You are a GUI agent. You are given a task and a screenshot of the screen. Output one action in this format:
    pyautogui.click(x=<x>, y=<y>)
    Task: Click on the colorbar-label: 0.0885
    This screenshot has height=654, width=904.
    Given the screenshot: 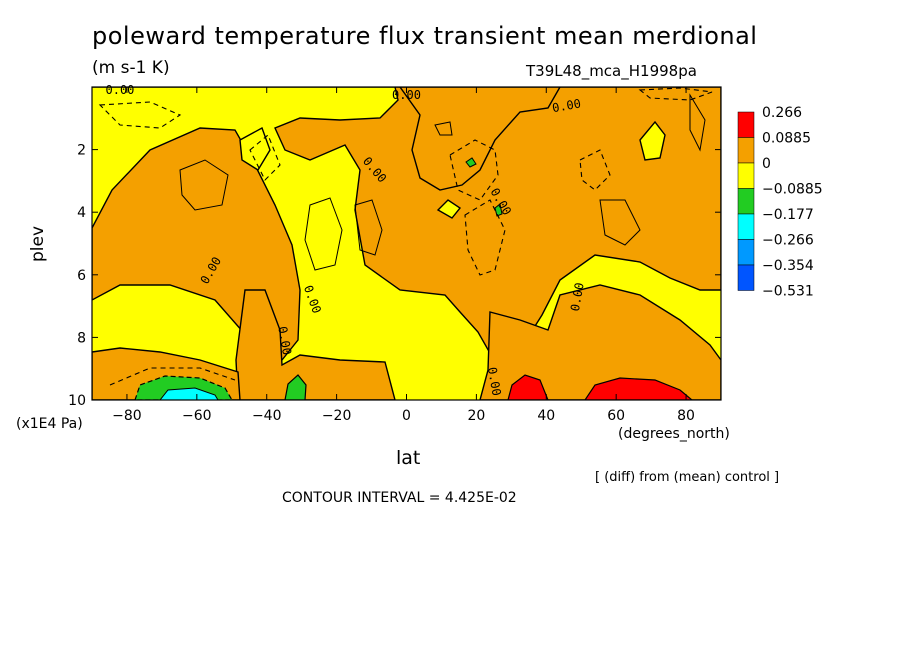 What is the action you would take?
    pyautogui.click(x=786, y=139)
    